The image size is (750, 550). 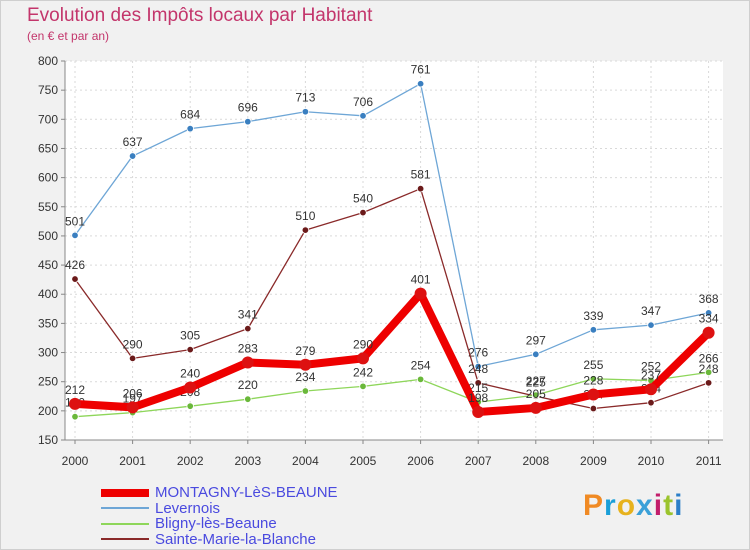 I want to click on y-tick-label: 750, so click(x=48, y=90).